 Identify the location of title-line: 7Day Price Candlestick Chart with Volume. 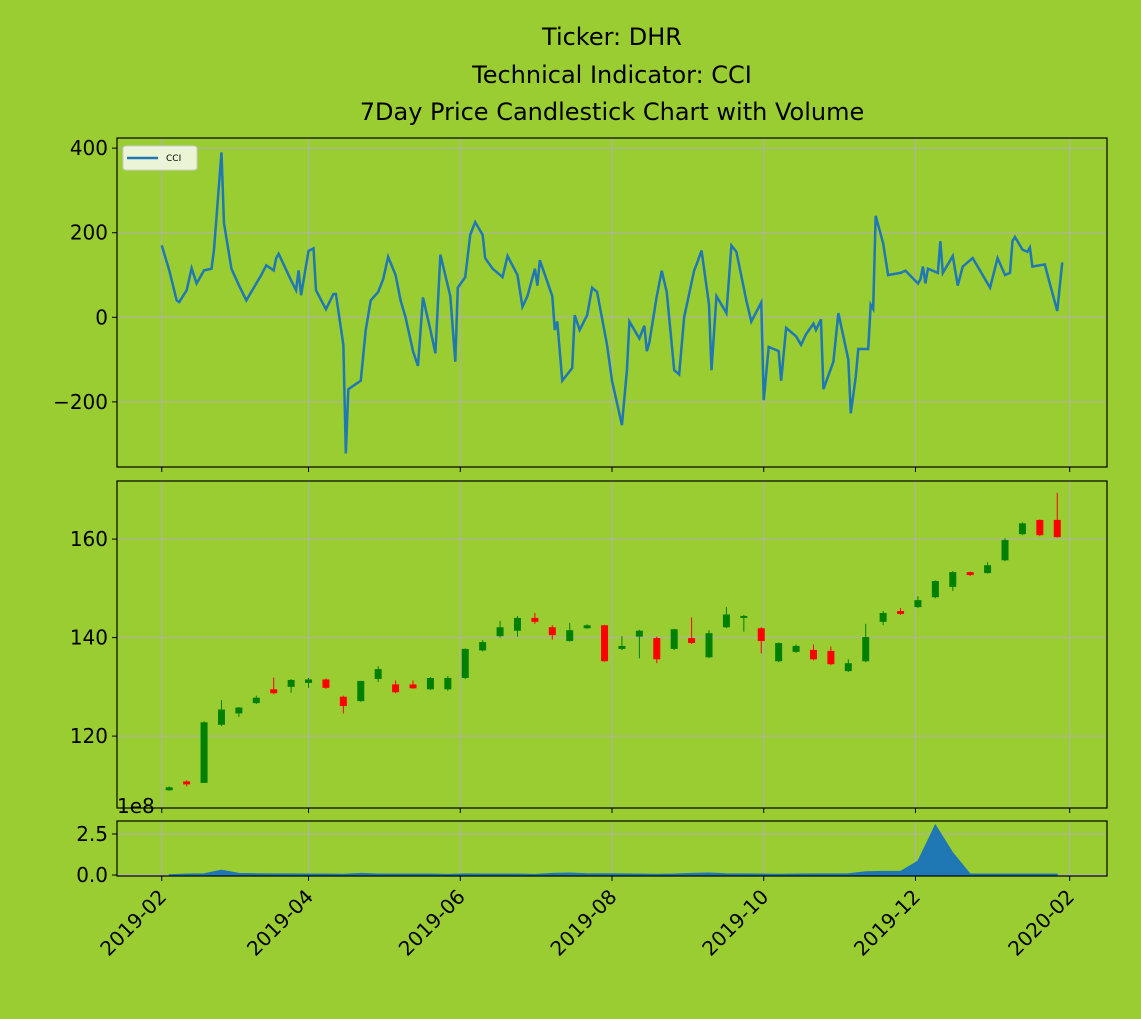
(612, 112).